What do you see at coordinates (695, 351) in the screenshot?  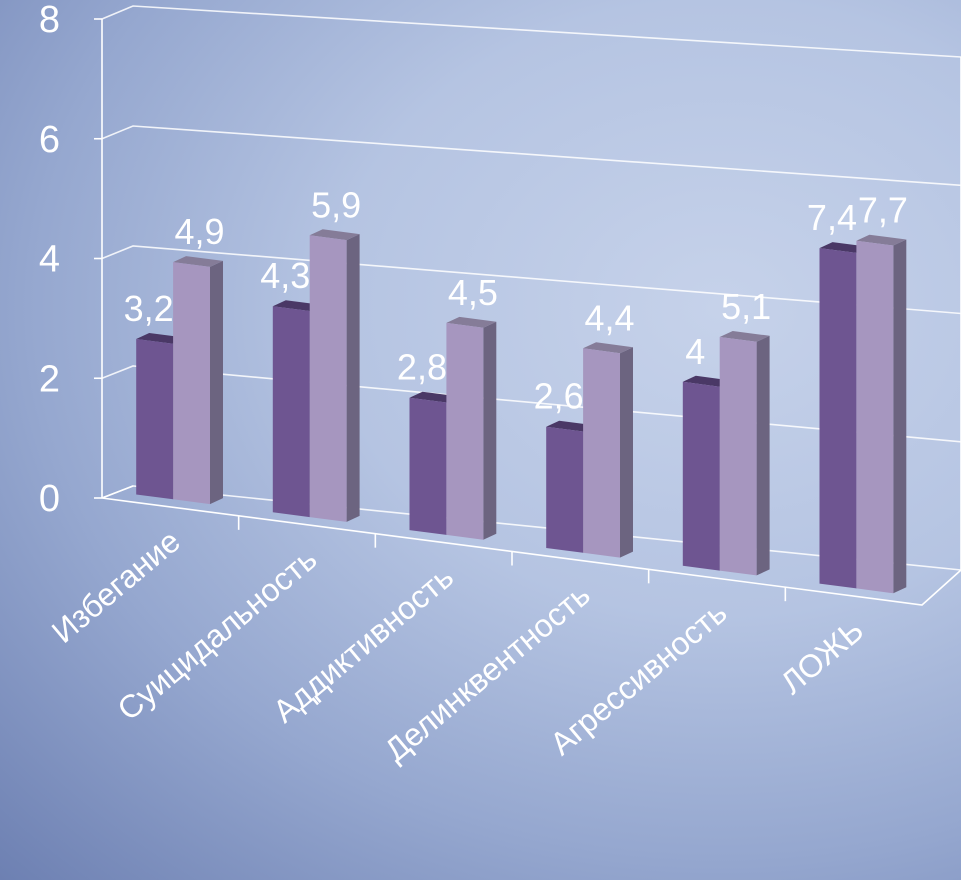 I see `data-label: 4` at bounding box center [695, 351].